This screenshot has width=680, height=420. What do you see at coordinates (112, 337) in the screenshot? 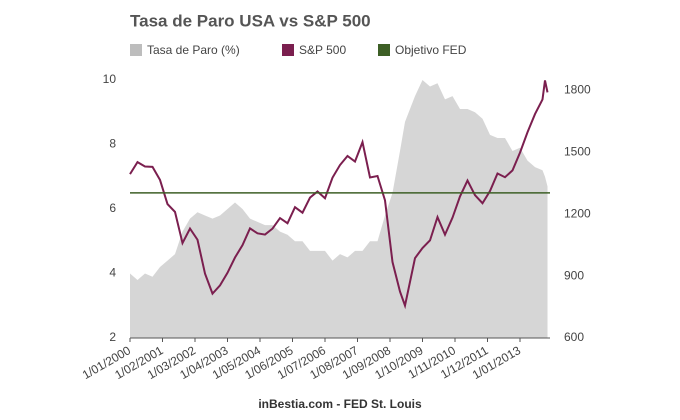
I see `y-tick-label: 2` at bounding box center [112, 337].